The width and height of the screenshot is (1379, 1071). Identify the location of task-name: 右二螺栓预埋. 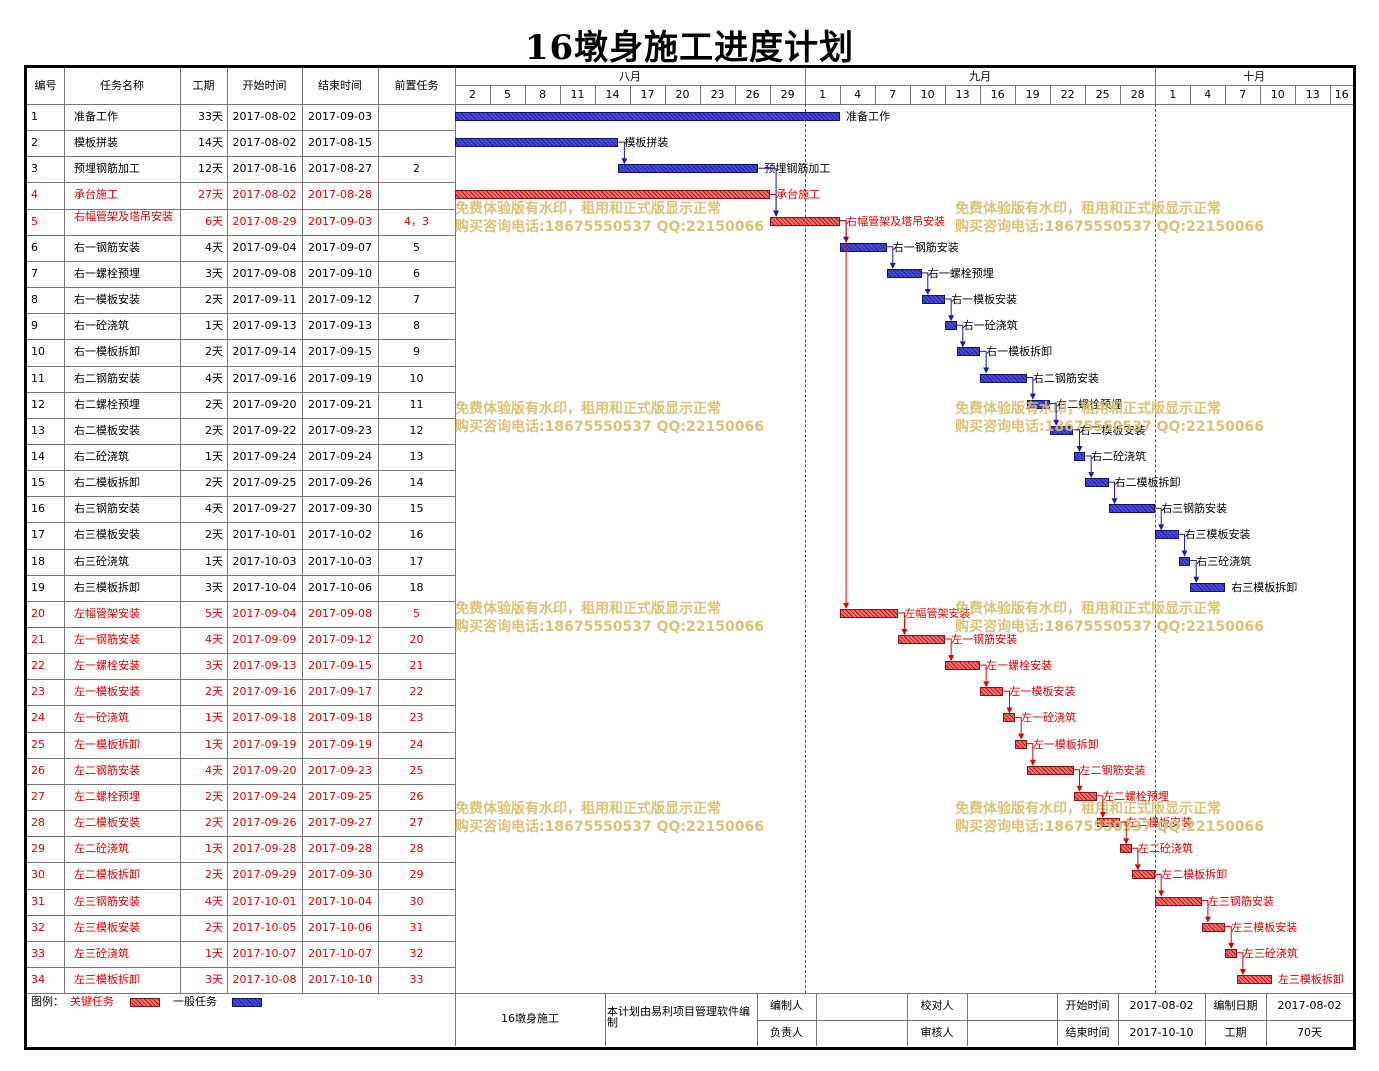
(107, 404).